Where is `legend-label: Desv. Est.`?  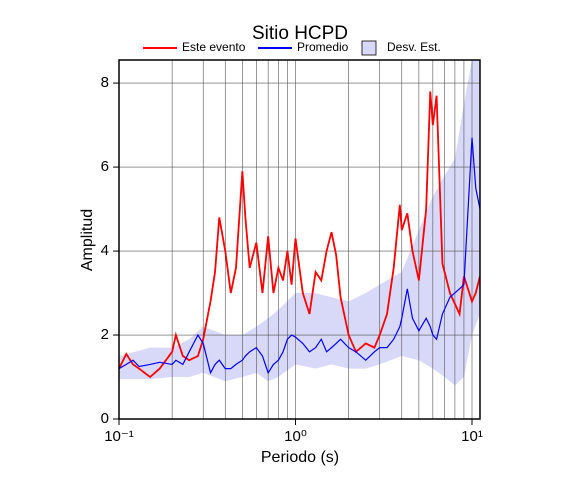
legend-label: Desv. Est. is located at coordinates (414, 47).